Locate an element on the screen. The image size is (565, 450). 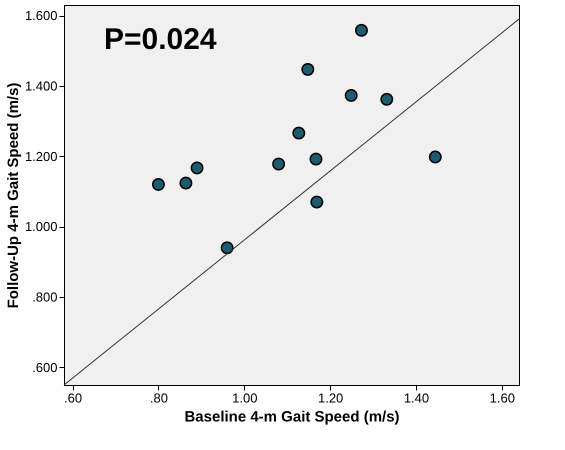
y-tick-label: 1.200 is located at coordinates (41, 156).